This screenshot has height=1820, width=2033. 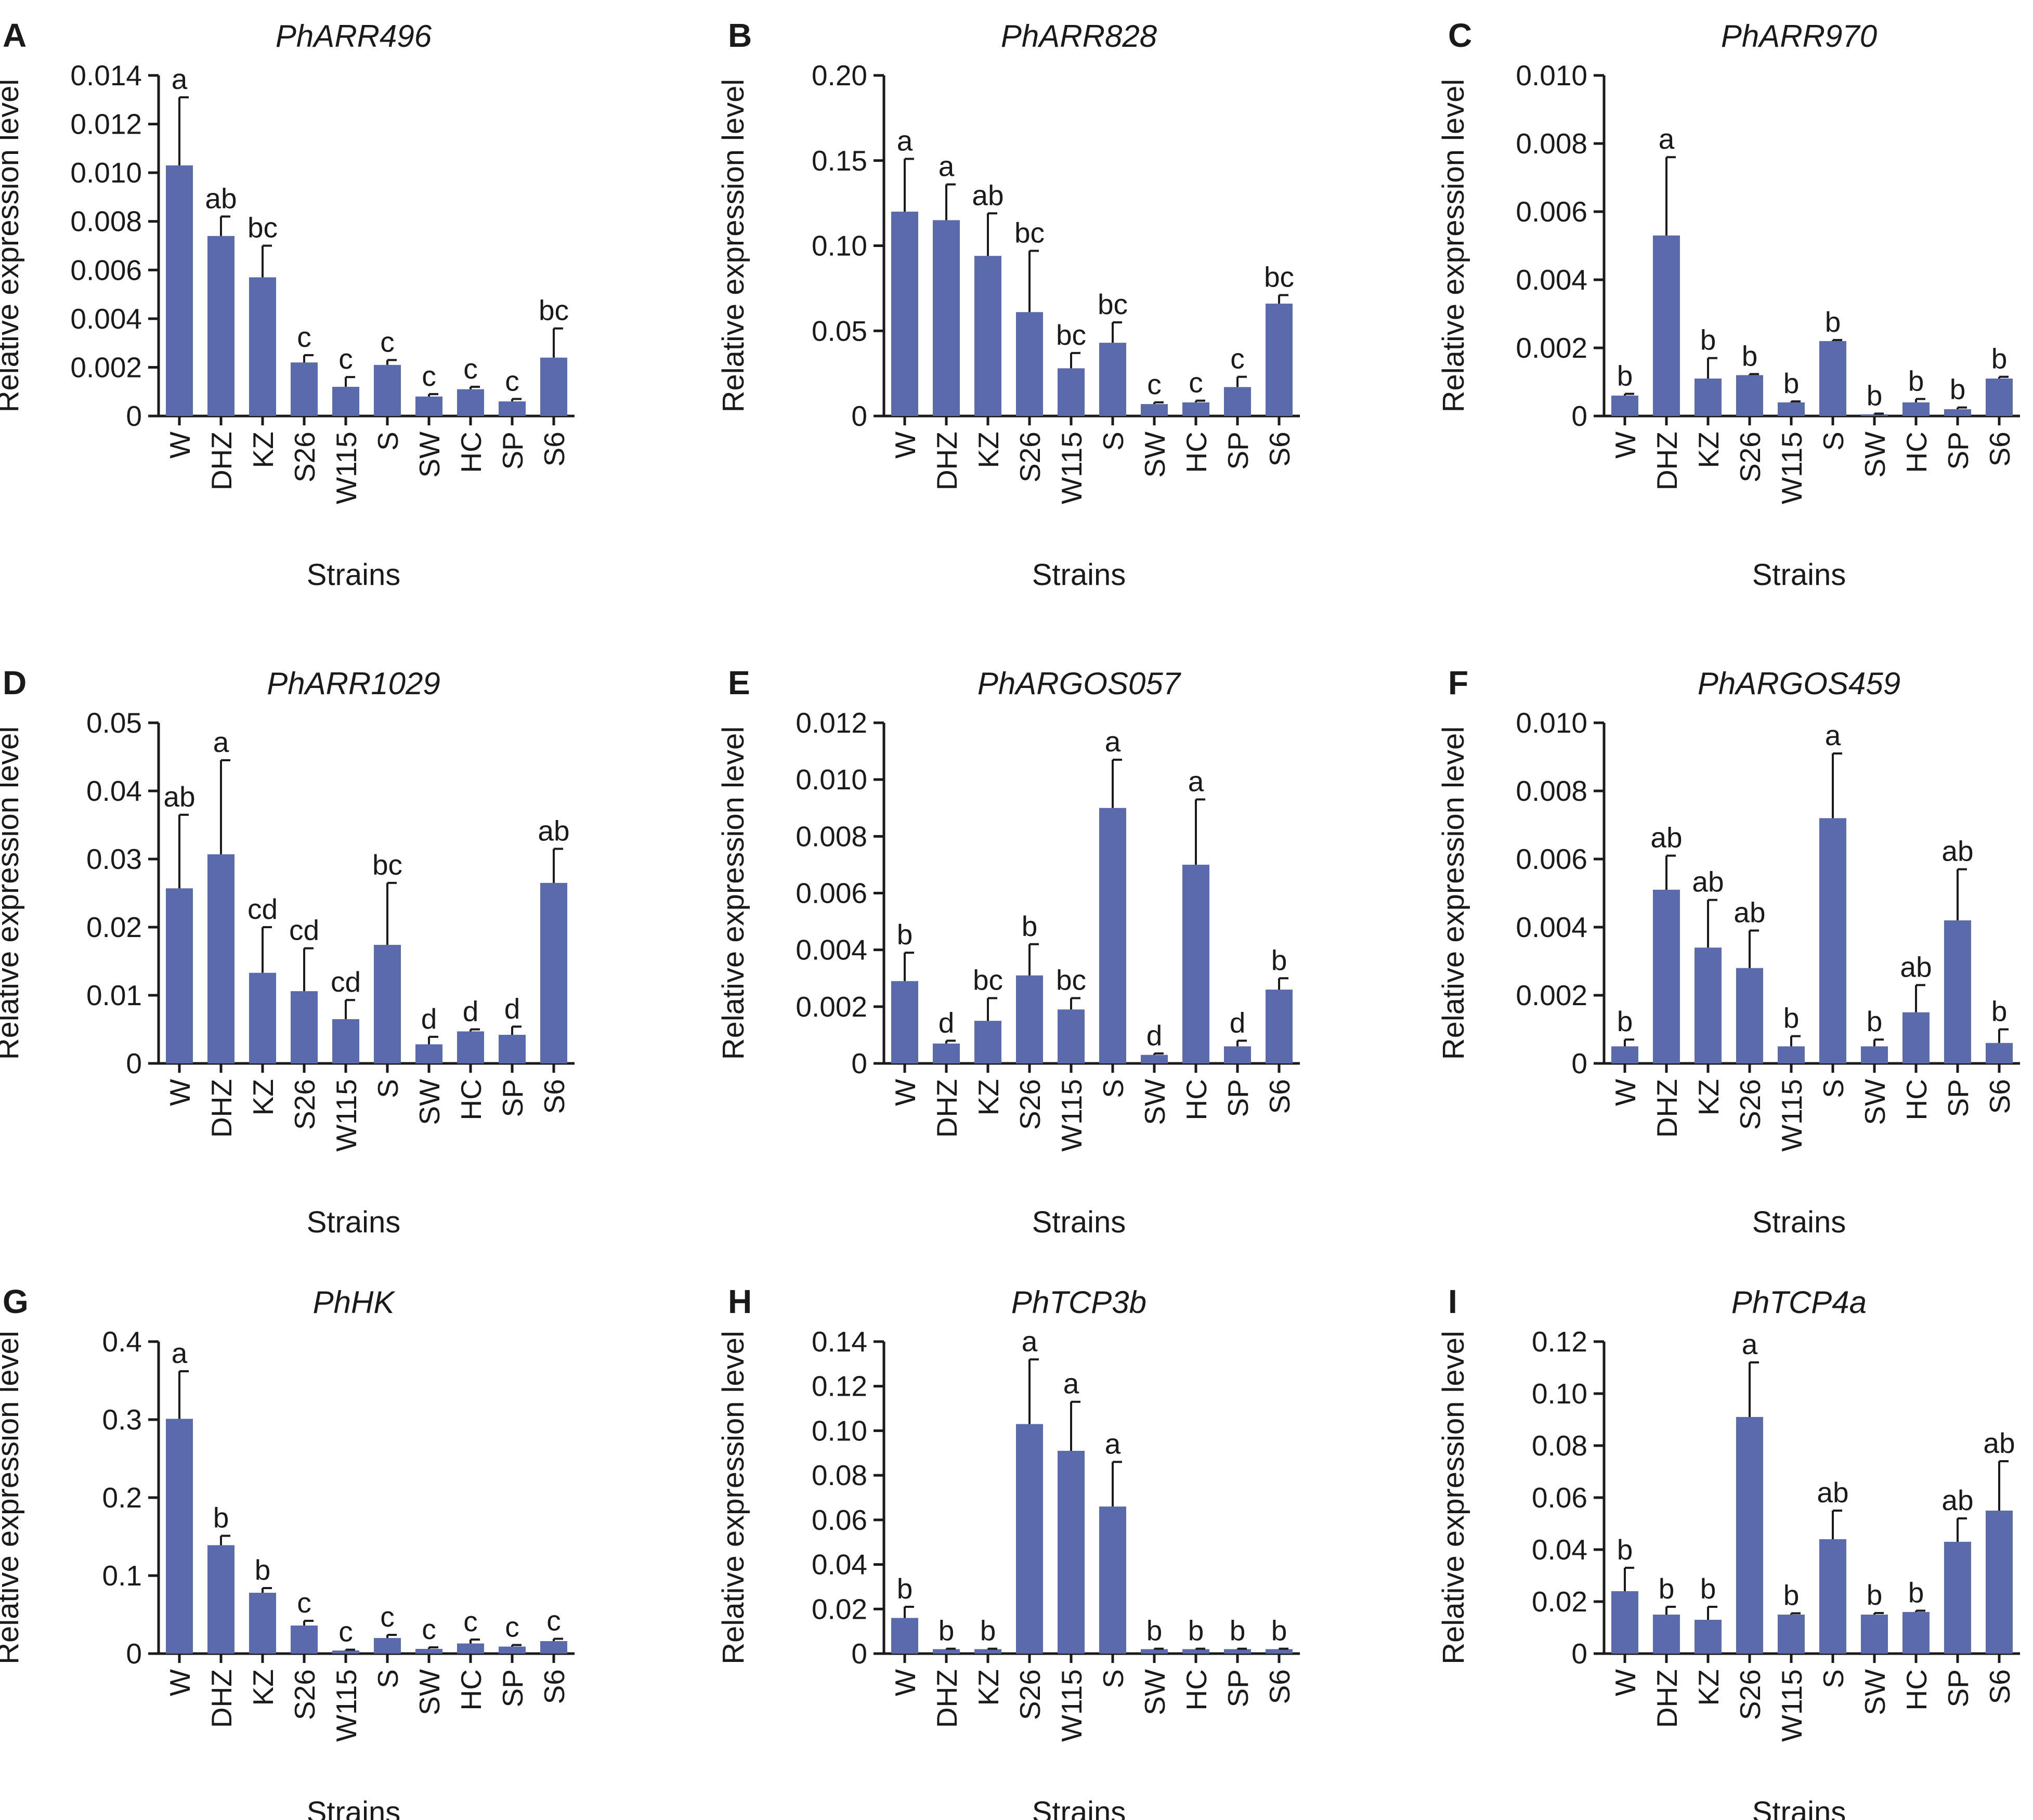 What do you see at coordinates (114, 859) in the screenshot?
I see `y-tick-label: 0.03` at bounding box center [114, 859].